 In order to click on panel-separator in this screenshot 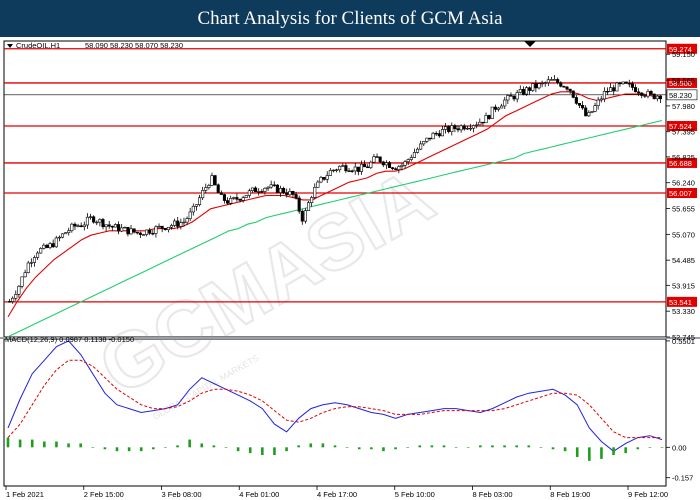, I will do `click(350, 338)`.